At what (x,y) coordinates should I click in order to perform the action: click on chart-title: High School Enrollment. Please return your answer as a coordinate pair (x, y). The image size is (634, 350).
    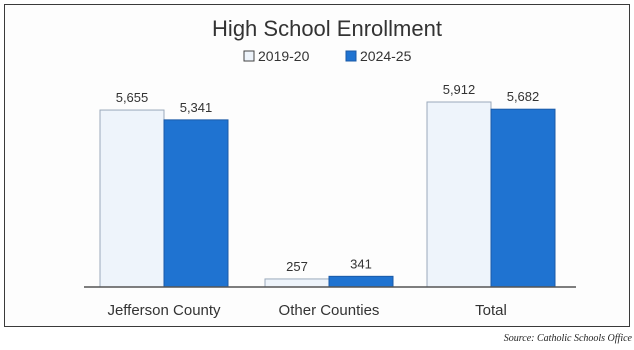
    Looking at the image, I should click on (327, 28).